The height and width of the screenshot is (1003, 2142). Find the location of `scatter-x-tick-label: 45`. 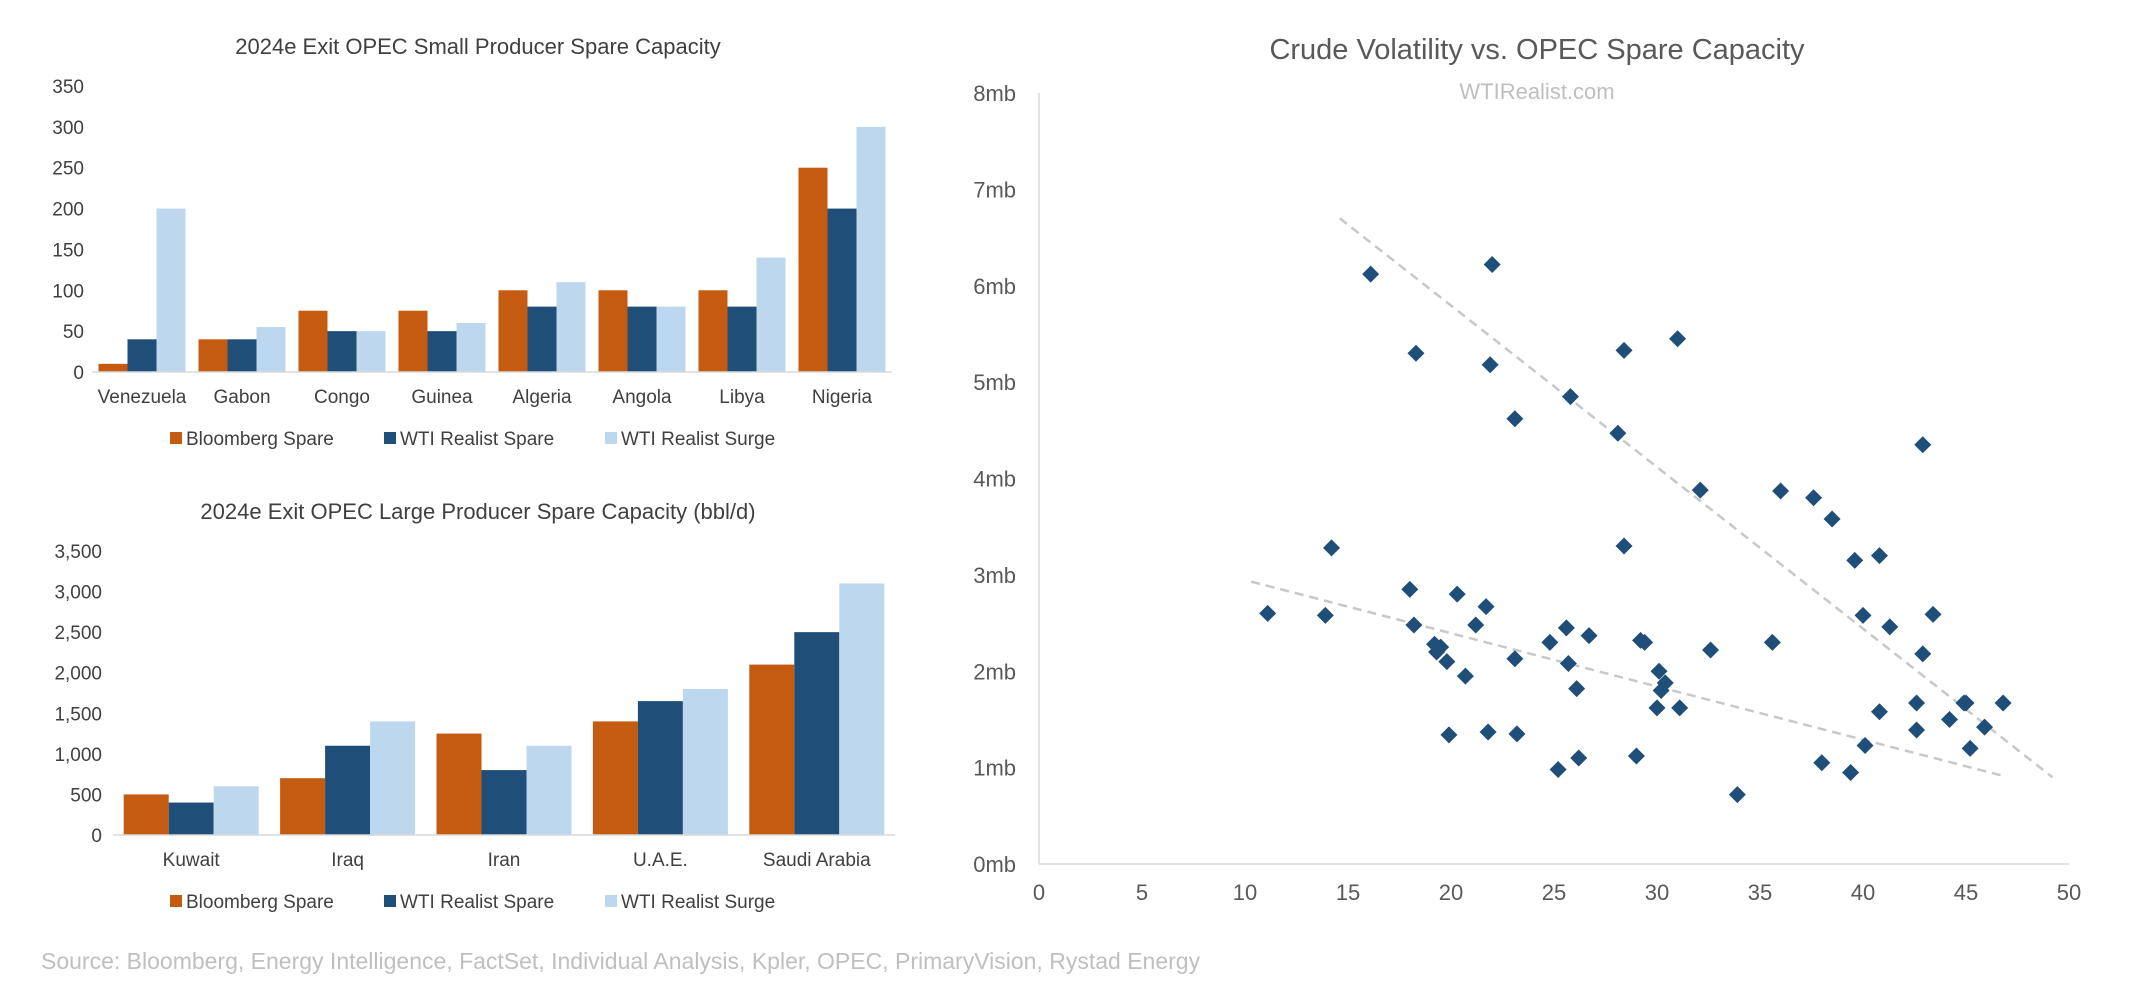

scatter-x-tick-label: 45 is located at coordinates (1966, 892).